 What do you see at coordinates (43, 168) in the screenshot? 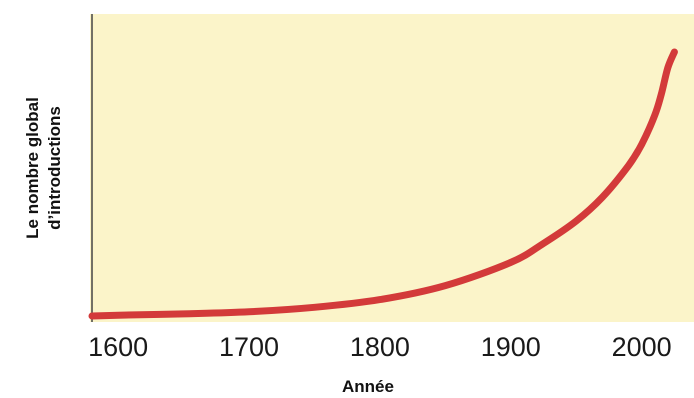
I see `y-axis-title: Le nombre global d’introductions` at bounding box center [43, 168].